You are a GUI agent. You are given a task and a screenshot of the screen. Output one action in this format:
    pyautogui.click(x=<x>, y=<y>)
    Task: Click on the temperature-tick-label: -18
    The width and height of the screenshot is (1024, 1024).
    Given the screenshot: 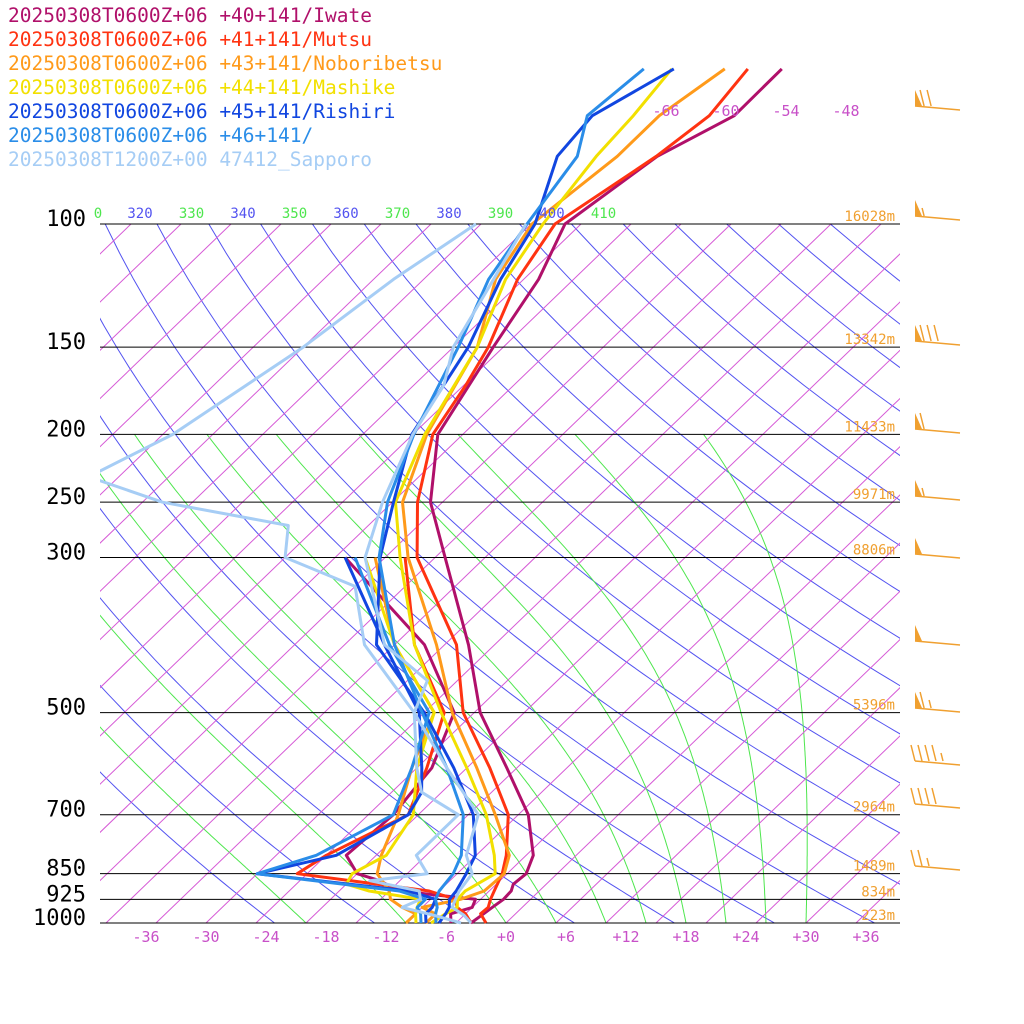 What is the action you would take?
    pyautogui.click(x=325, y=937)
    